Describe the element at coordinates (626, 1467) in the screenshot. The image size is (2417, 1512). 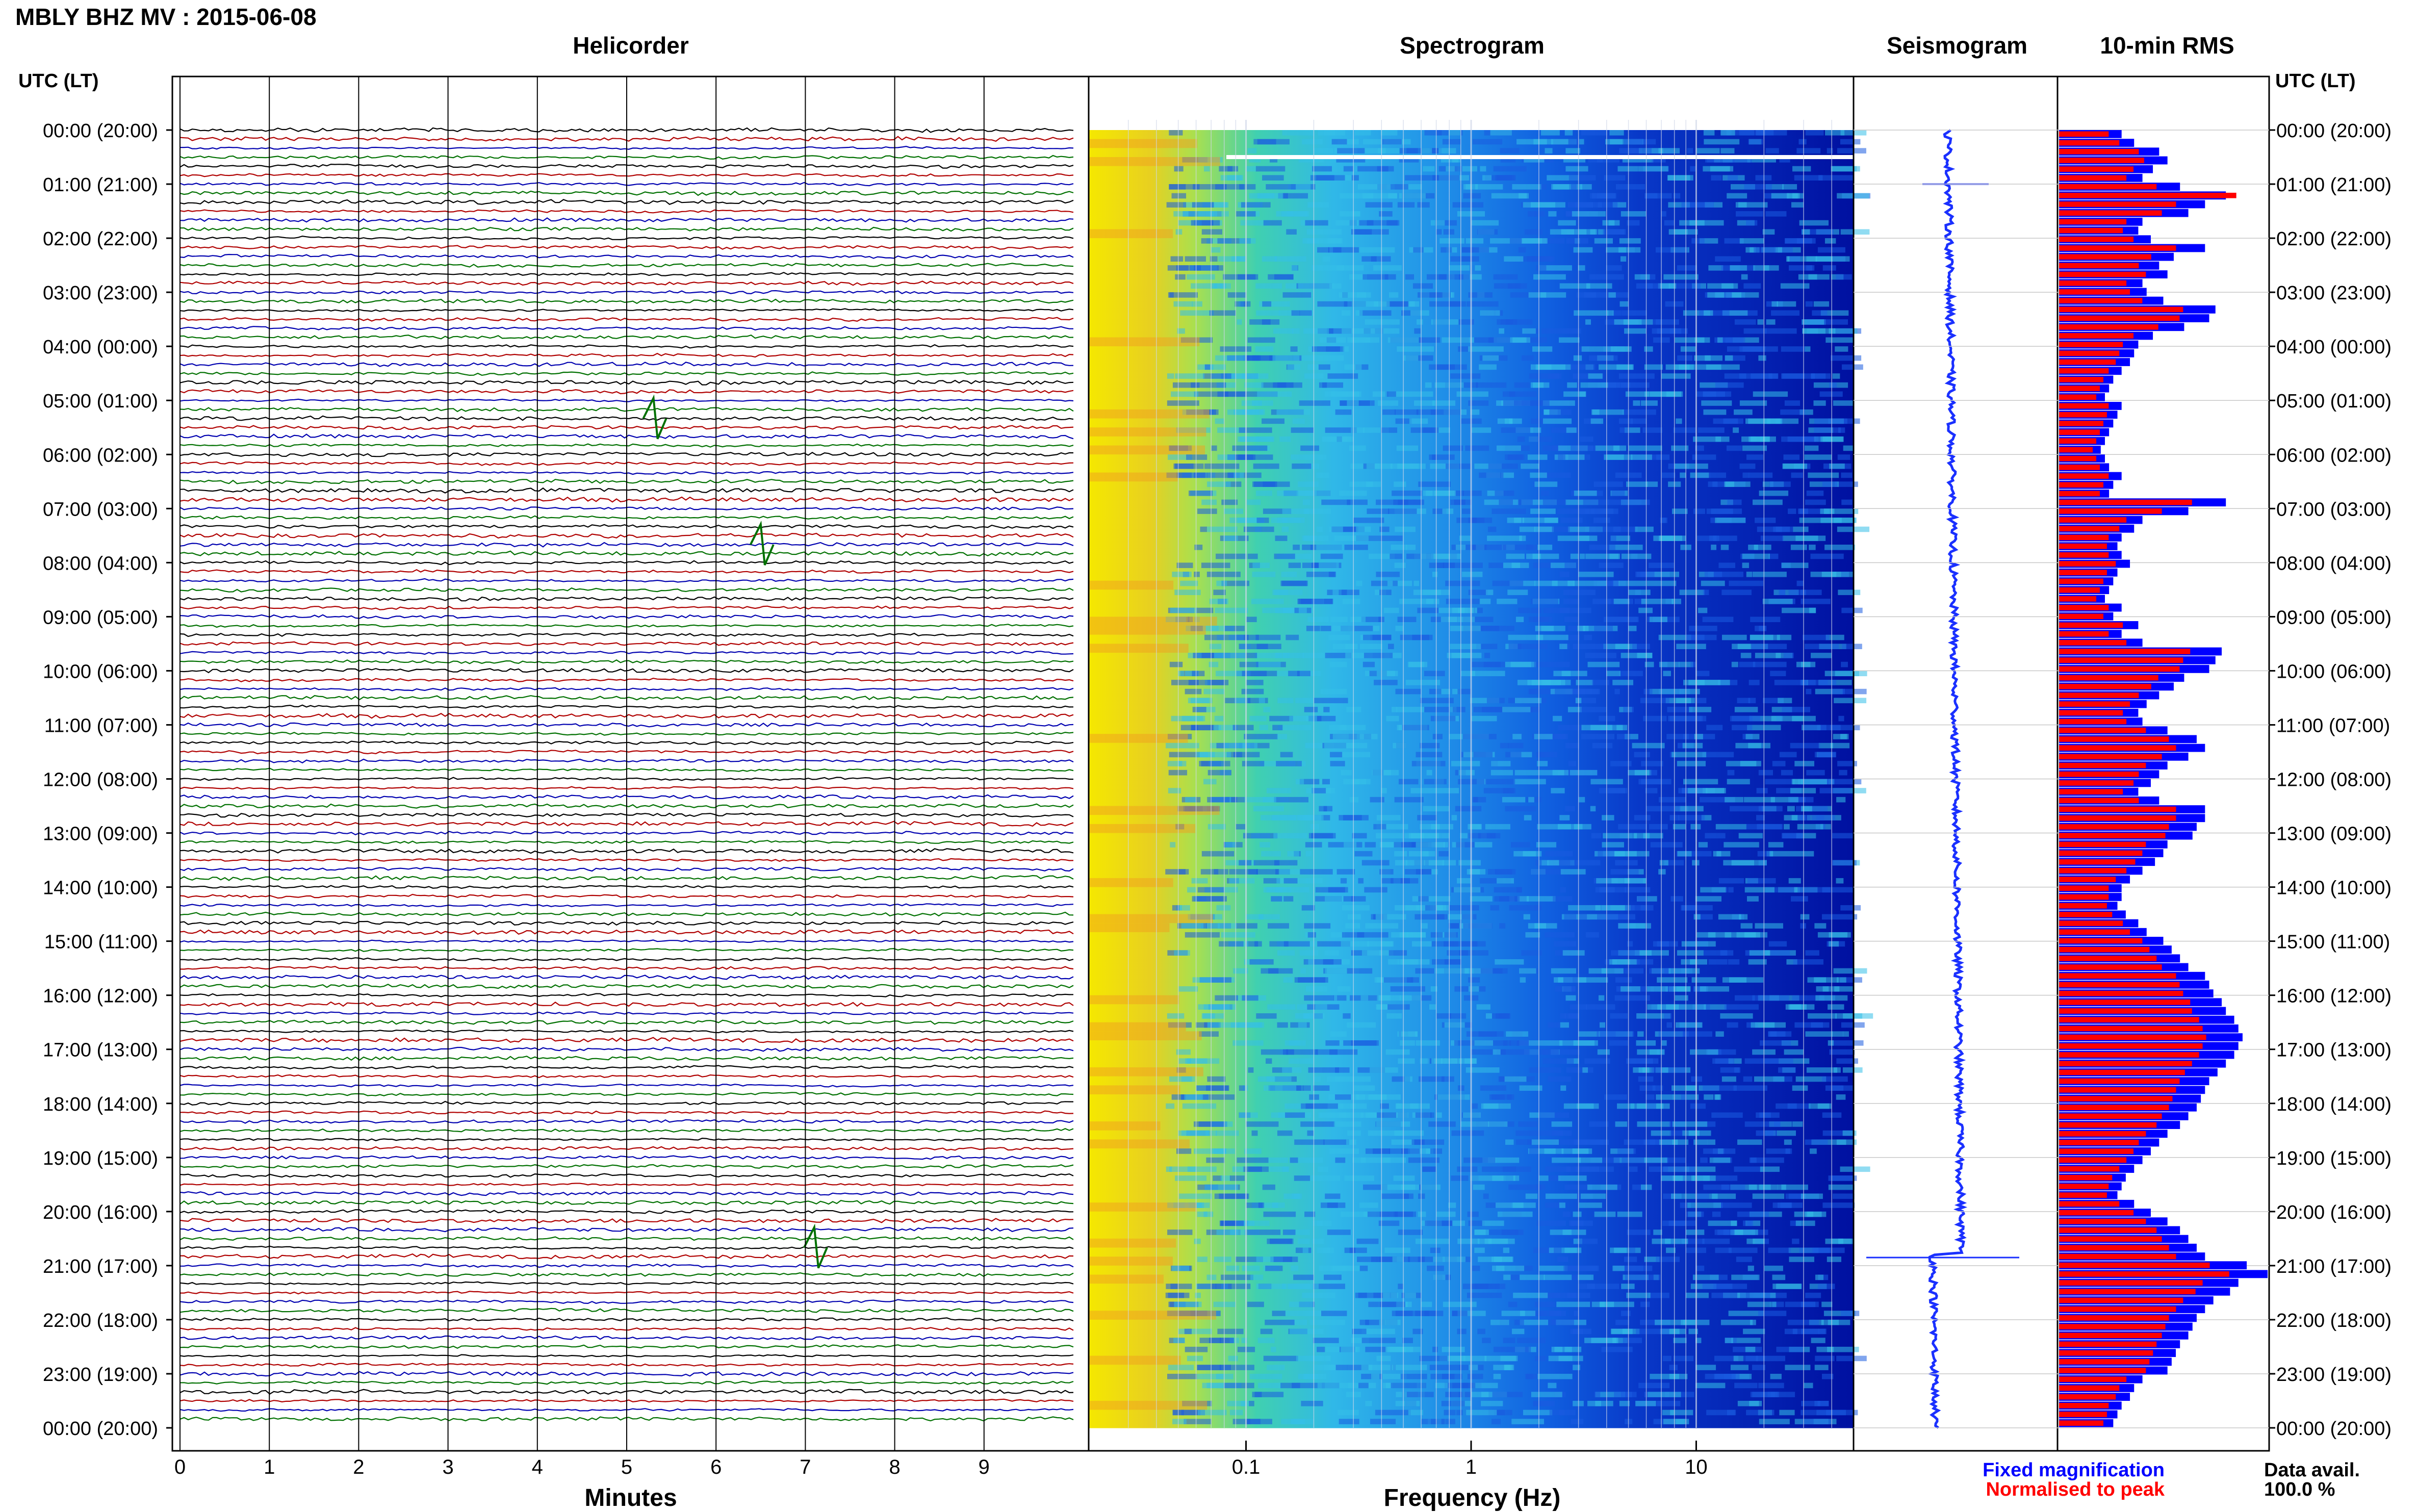
I see `helicorder-xtick-label: 5` at that location.